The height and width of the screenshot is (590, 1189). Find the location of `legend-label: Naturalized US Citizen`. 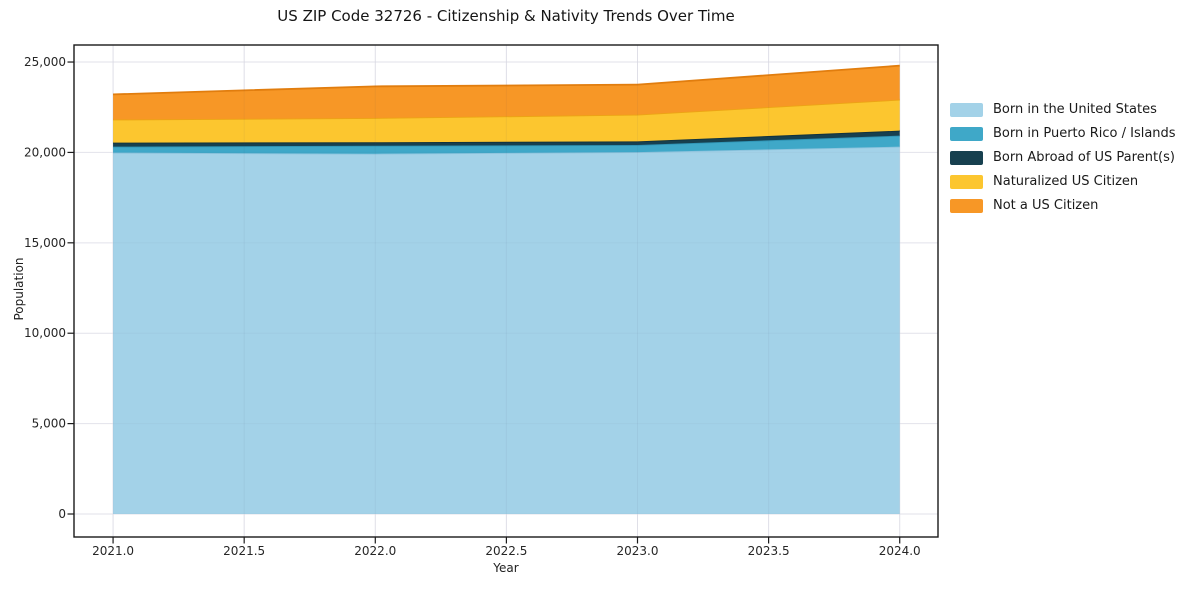

legend-label: Naturalized US Citizen is located at coordinates (1066, 181).